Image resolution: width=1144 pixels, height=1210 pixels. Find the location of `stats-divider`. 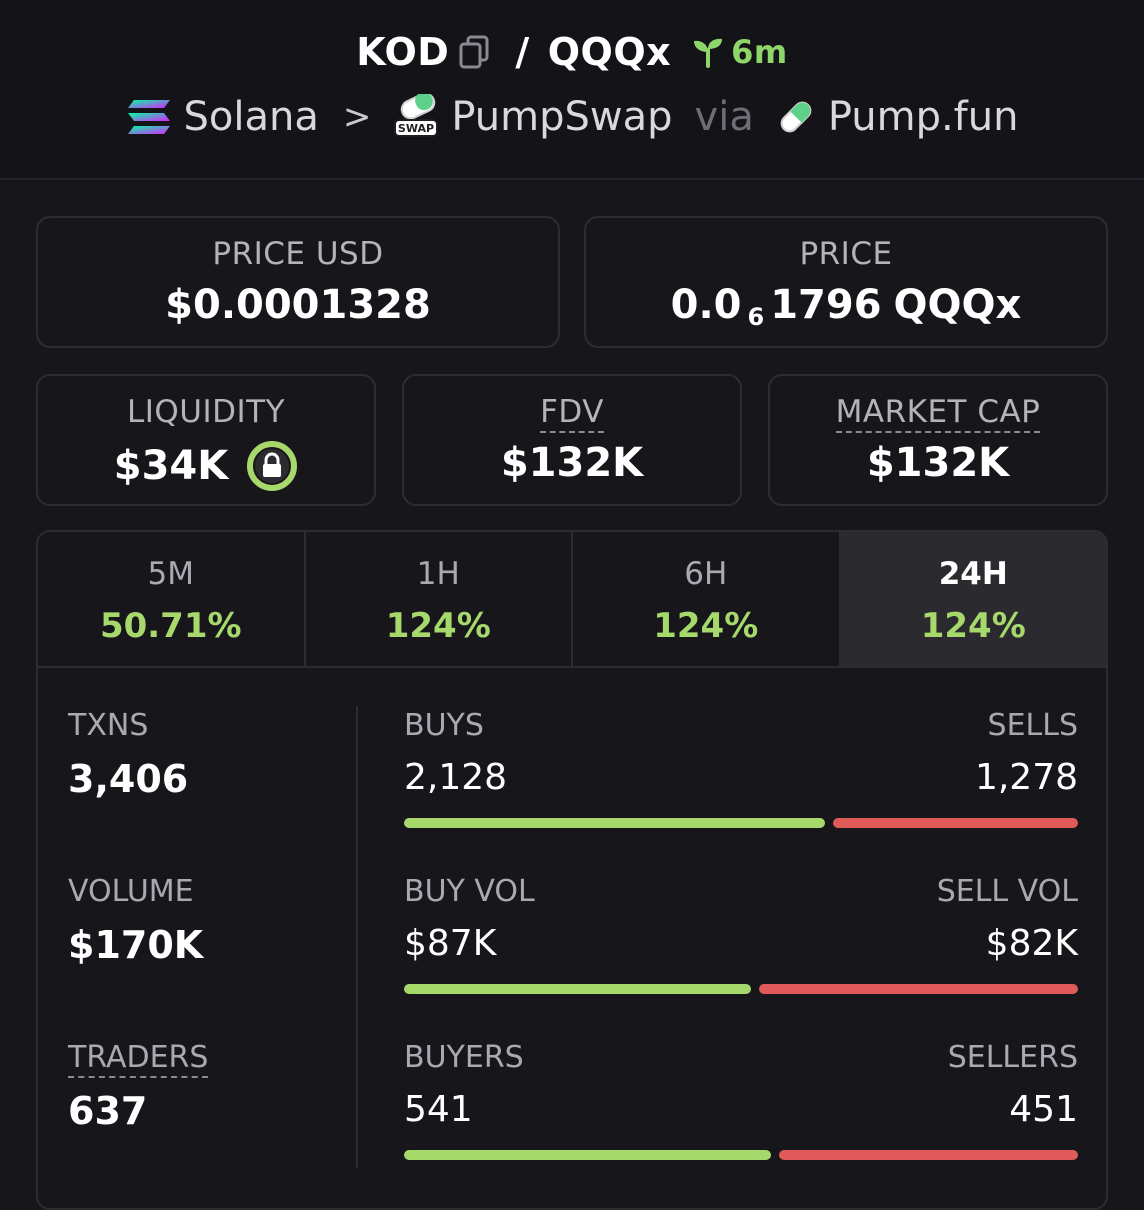

stats-divider is located at coordinates (357, 937).